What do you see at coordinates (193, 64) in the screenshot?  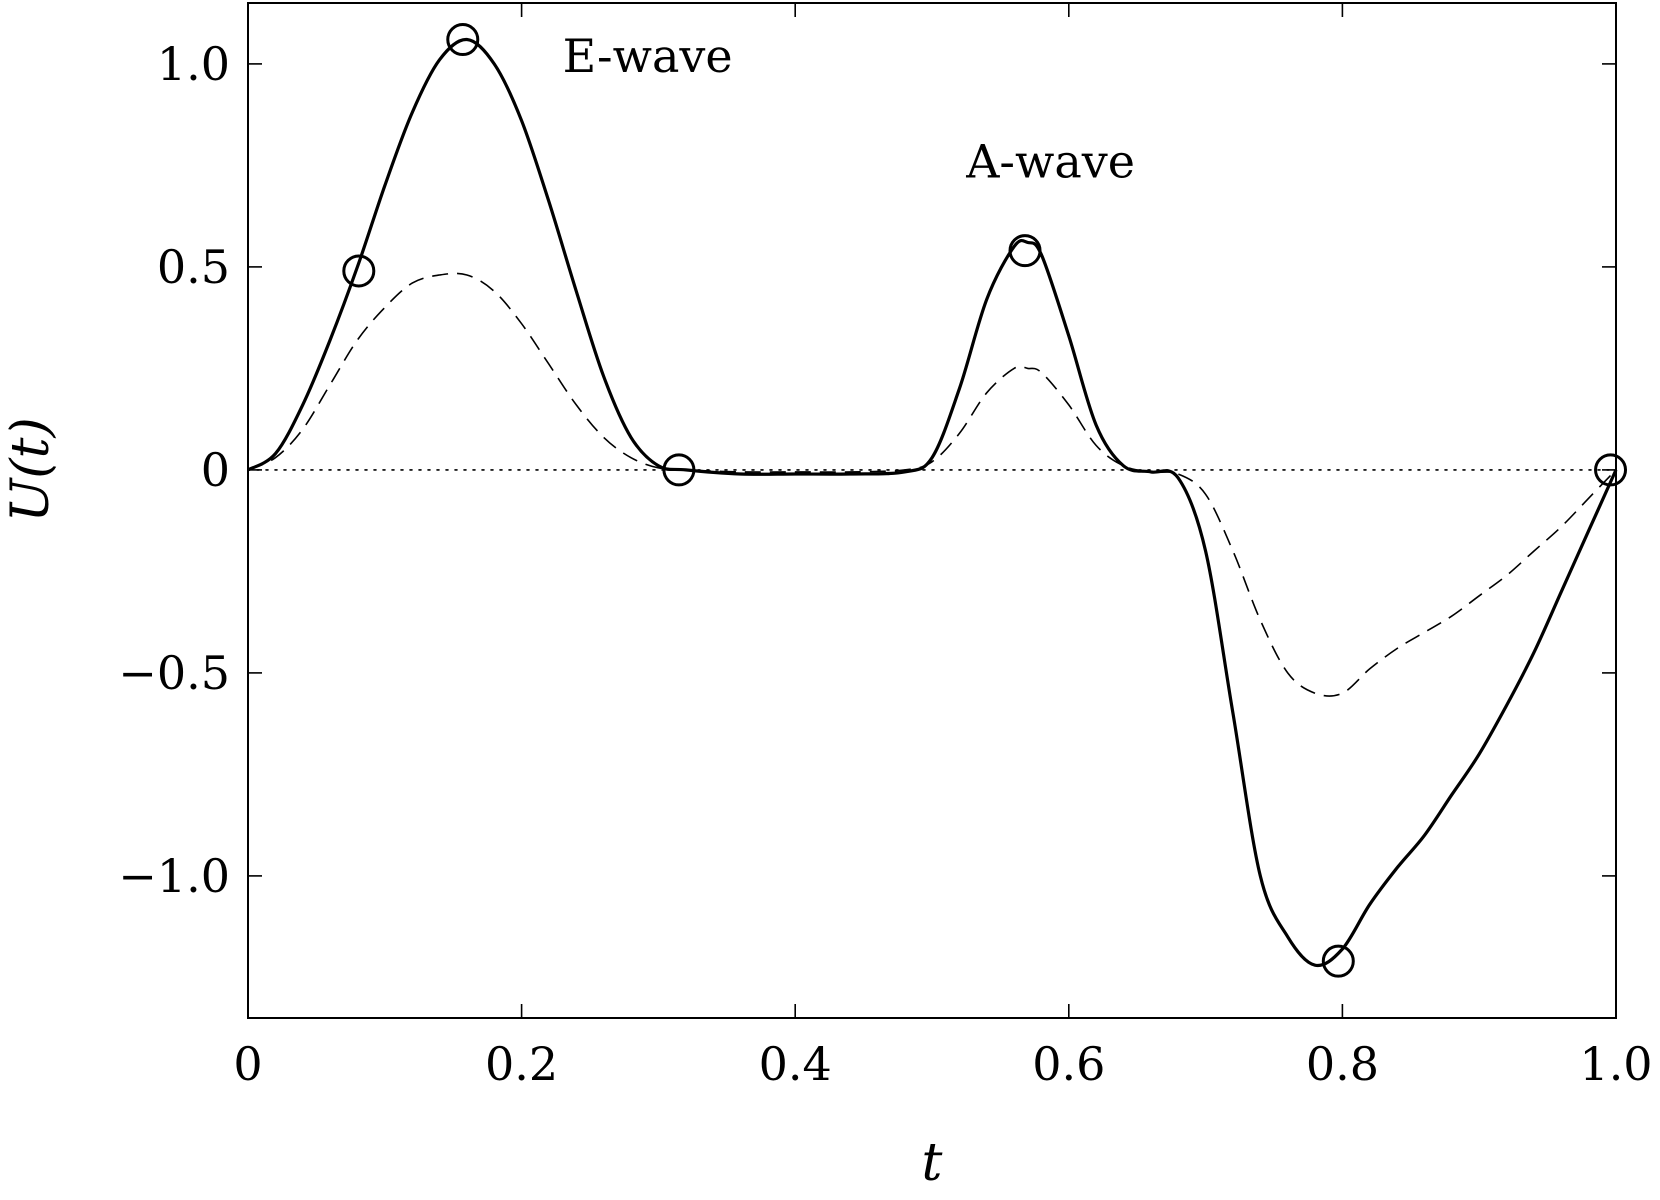 I see `y-tick-label: 1.0` at bounding box center [193, 64].